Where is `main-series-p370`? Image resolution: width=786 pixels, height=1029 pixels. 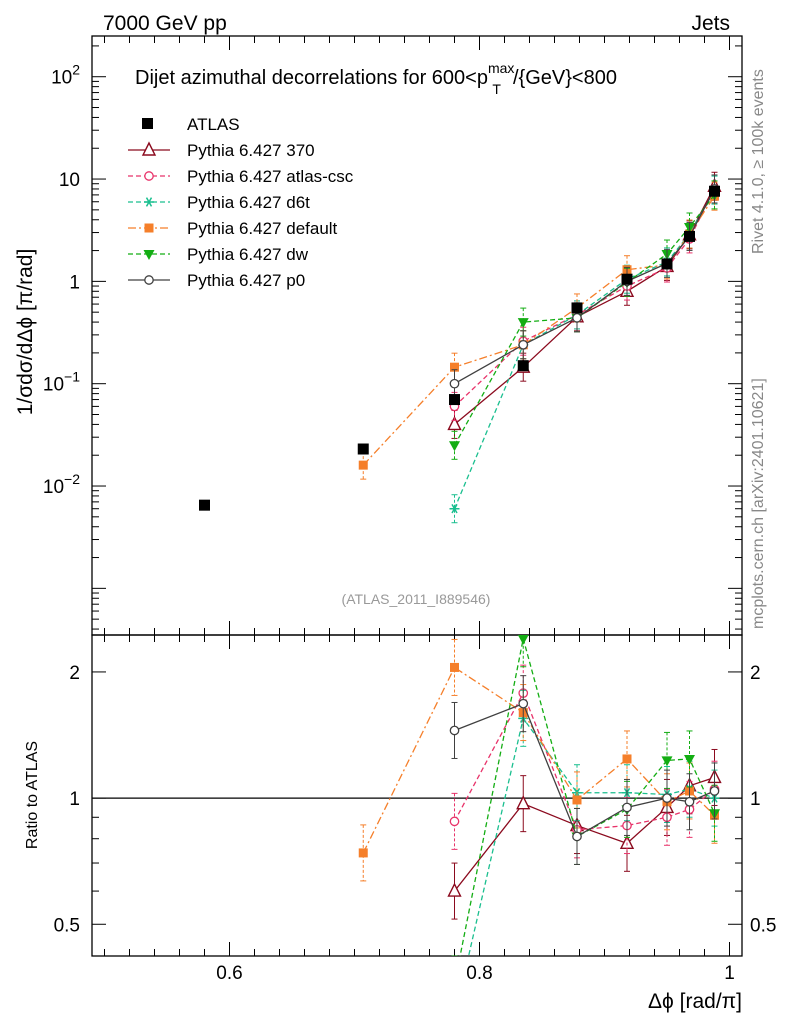 main-series-p370 is located at coordinates (584, 305).